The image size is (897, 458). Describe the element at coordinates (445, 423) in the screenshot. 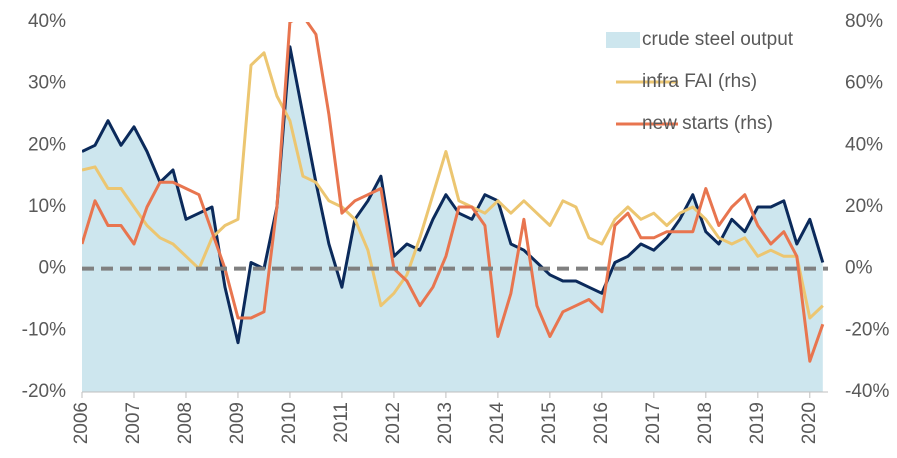

I see `x-tick-label: 2013` at that location.